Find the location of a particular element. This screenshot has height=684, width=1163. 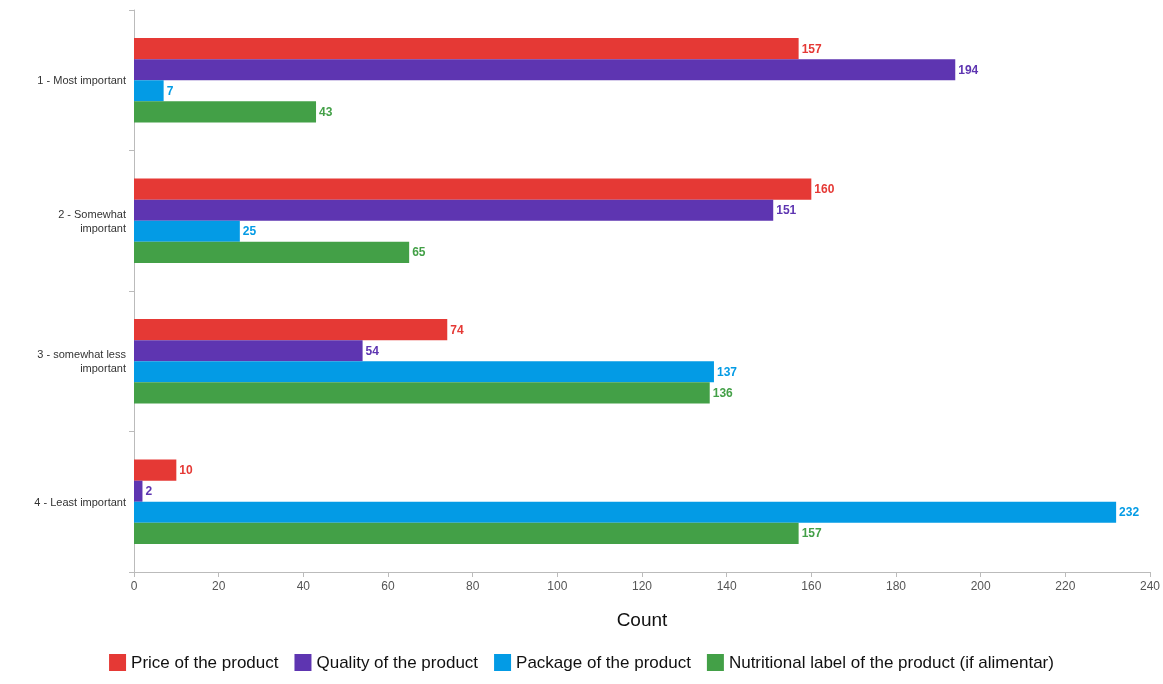

x-tick-label: 20 is located at coordinates (218, 586).